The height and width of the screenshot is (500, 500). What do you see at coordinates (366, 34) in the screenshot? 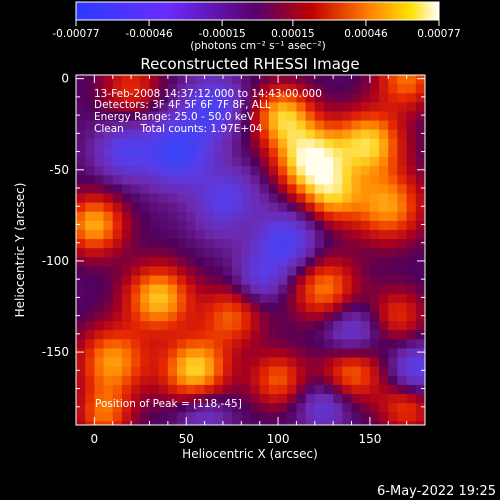
I see `colorbar-tick-label: 0.00046` at bounding box center [366, 34].